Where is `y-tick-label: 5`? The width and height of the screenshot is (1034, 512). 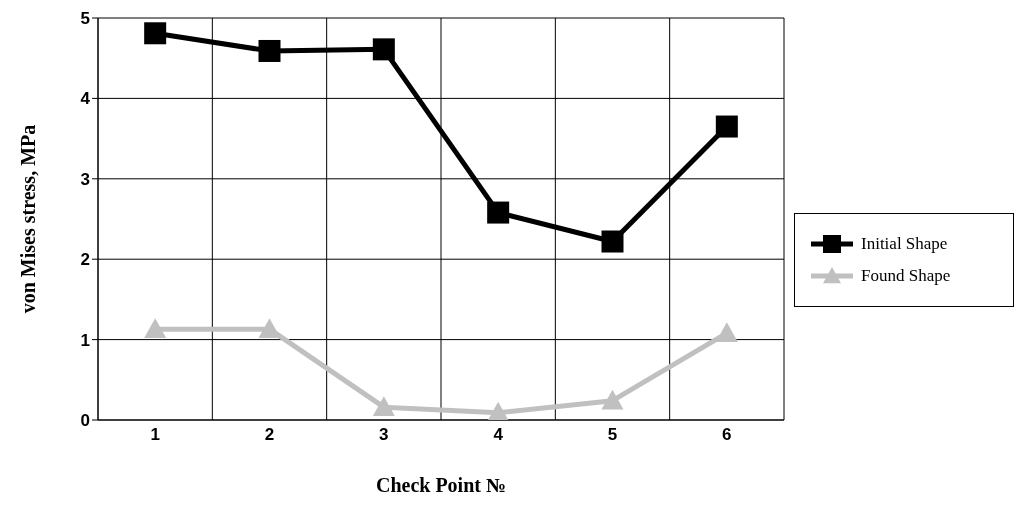 y-tick-label: 5 is located at coordinates (85, 19).